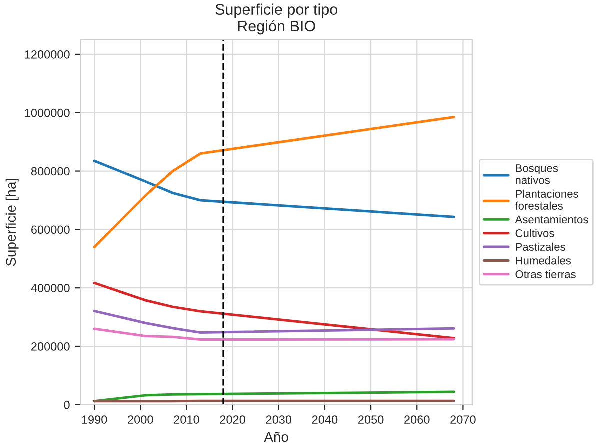 The width and height of the screenshot is (598, 443). I want to click on y-tick-label: 0, so click(67, 405).